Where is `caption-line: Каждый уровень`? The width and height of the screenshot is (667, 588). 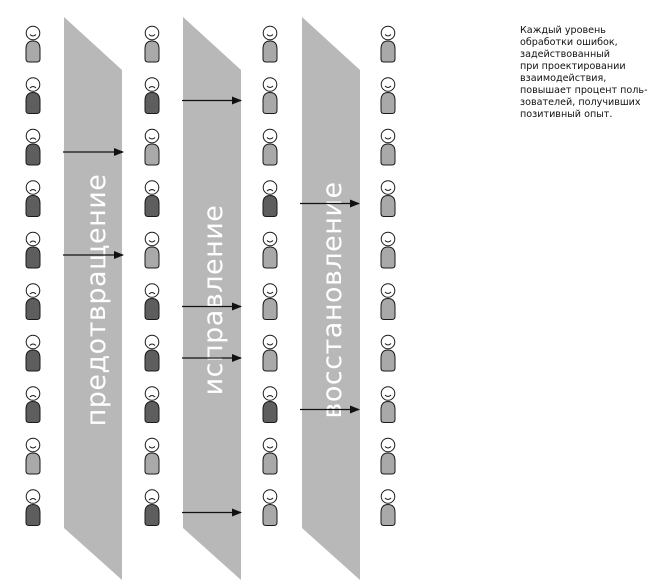
caption-line: Каждый уровень is located at coordinates (563, 30).